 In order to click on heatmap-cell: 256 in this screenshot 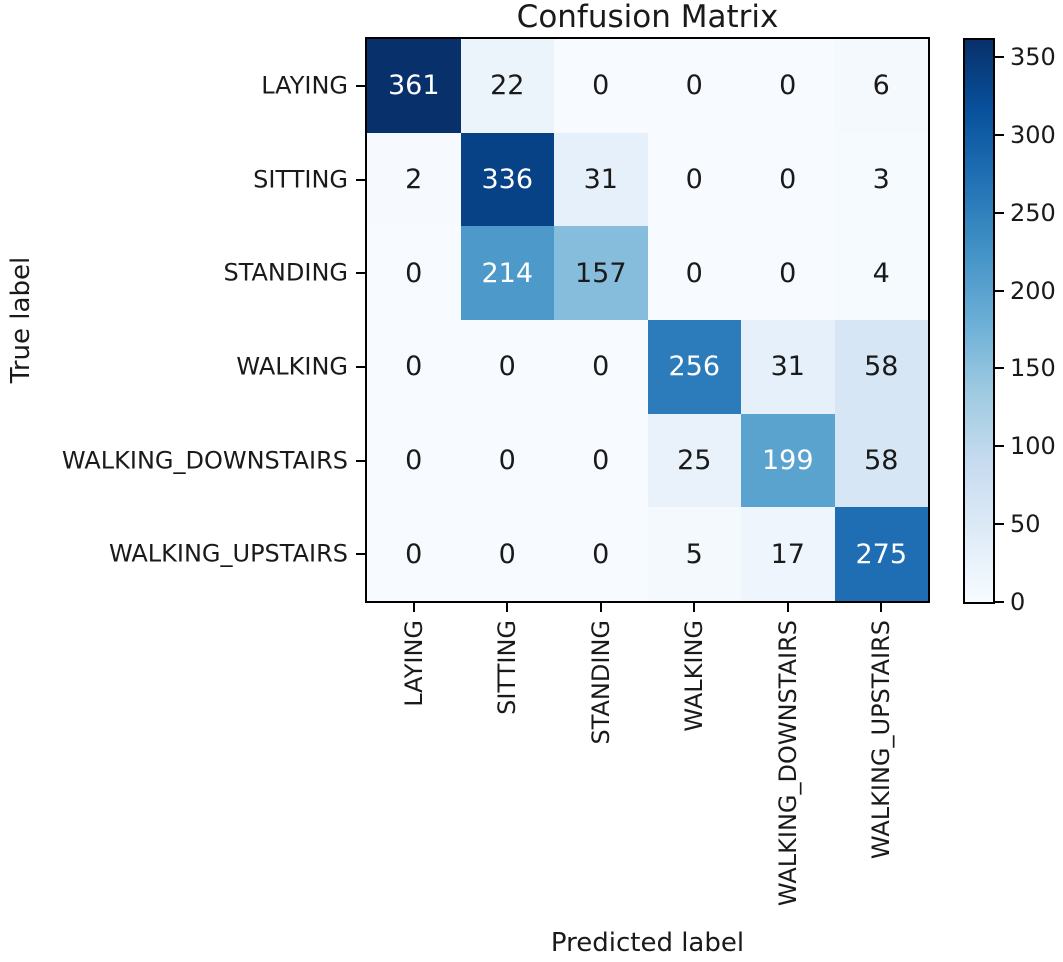, I will do `click(694, 366)`.